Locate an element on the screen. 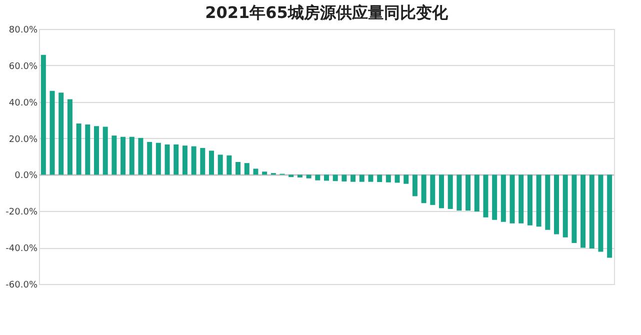  y-tick-label: 40.0% is located at coordinates (23, 103).